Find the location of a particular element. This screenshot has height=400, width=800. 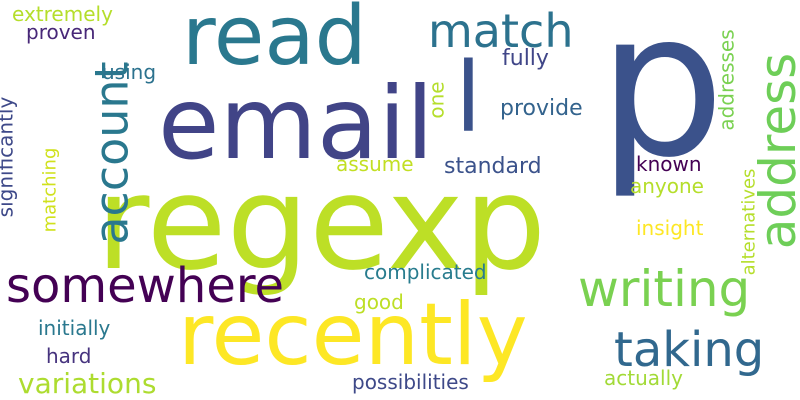

word-using: using is located at coordinates (129, 72).